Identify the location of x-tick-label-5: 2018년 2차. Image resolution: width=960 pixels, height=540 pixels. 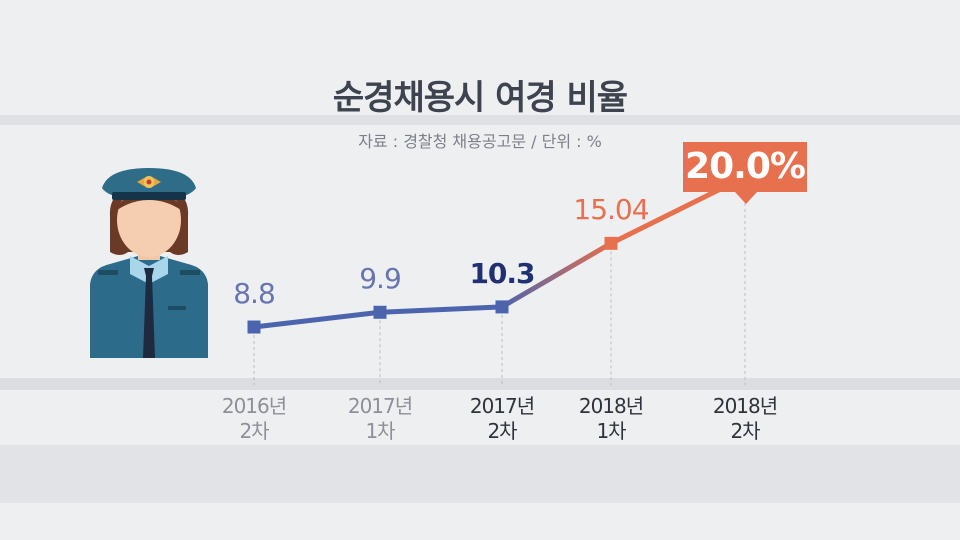
(745, 419).